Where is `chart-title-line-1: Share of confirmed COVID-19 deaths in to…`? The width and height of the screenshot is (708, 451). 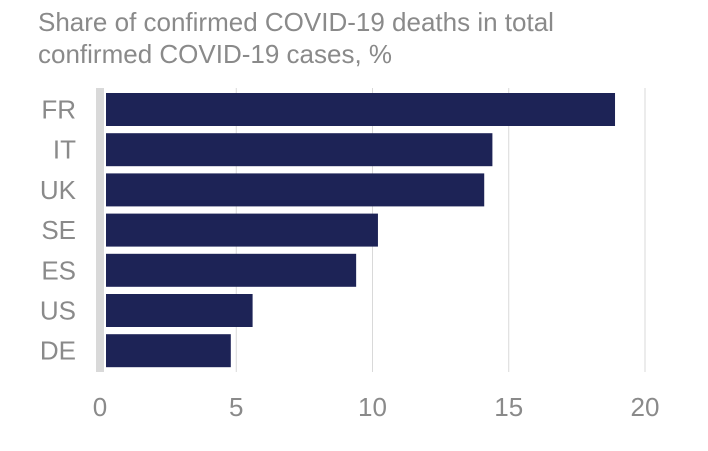 chart-title-line-1: Share of confirmed COVID-19 deaths in to… is located at coordinates (296, 22).